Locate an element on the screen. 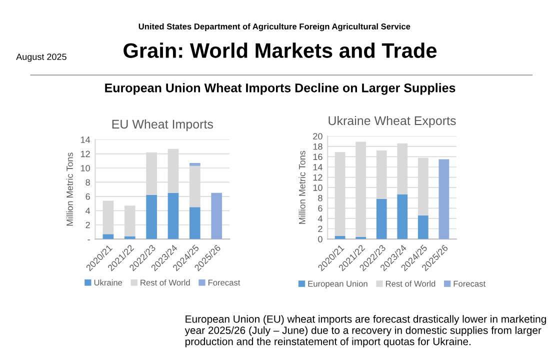 This screenshot has height=349, width=560. y-tick-label: 18 is located at coordinates (317, 146).